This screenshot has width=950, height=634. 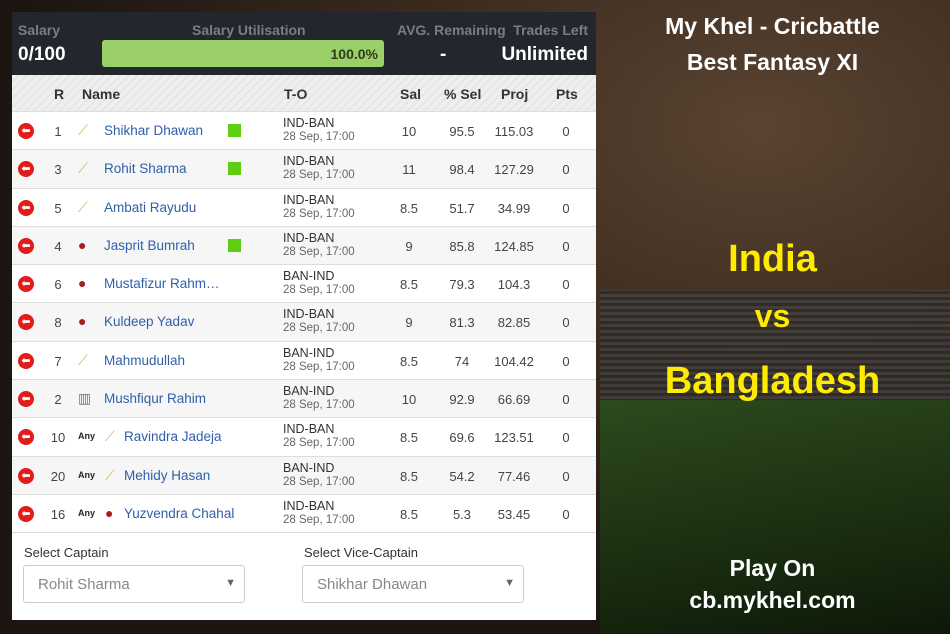 I want to click on trades-left-label: Trades Left, so click(x=550, y=30).